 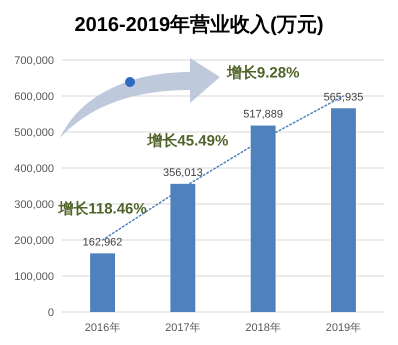 What do you see at coordinates (34, 96) in the screenshot?
I see `y-tick-label: 600,000` at bounding box center [34, 96].